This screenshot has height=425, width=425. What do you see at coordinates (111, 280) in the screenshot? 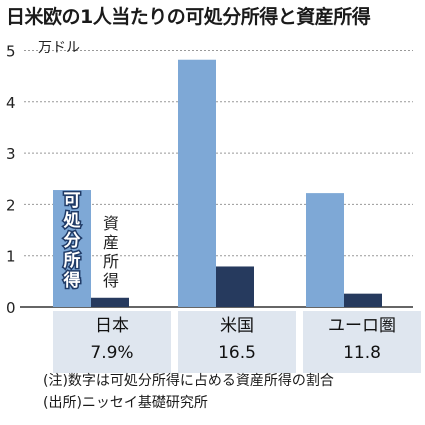
I see `series-label-asset-char-3: 得` at bounding box center [111, 280].